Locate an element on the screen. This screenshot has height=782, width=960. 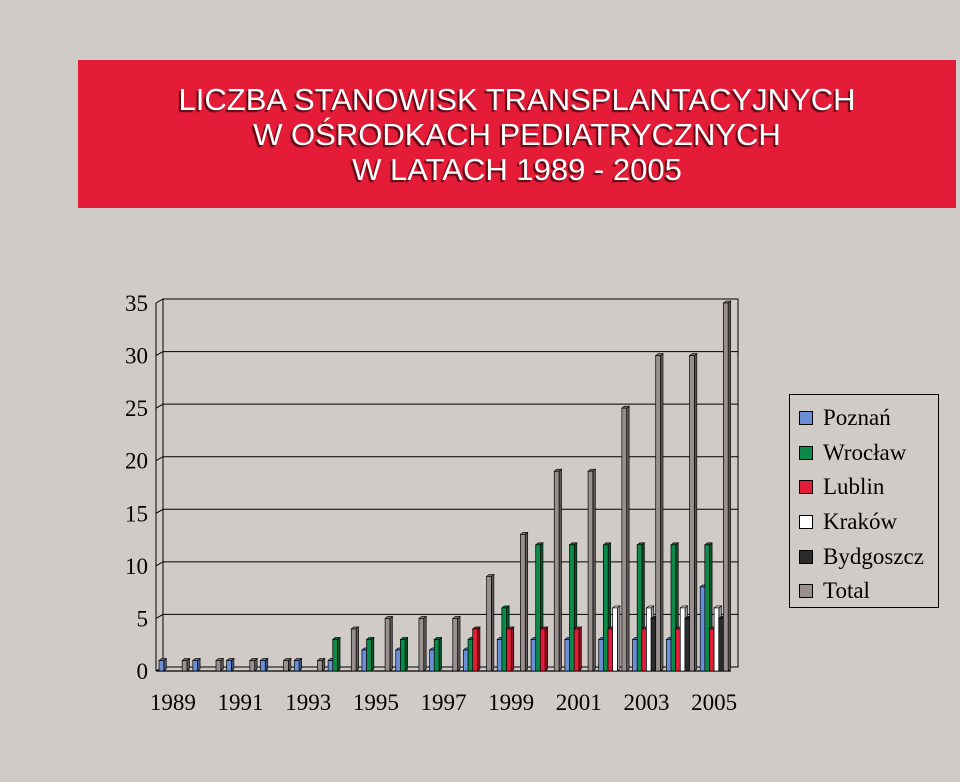
legend-label: Wrocław is located at coordinates (865, 452).